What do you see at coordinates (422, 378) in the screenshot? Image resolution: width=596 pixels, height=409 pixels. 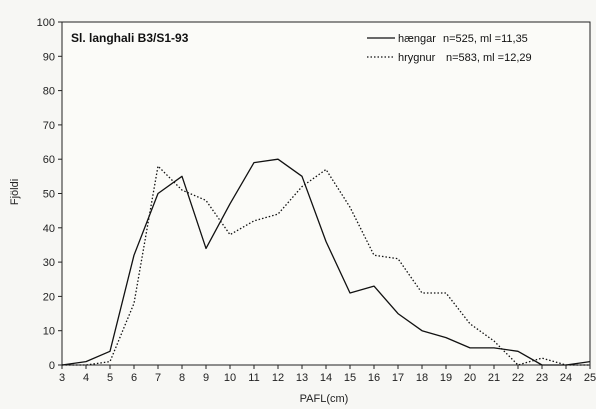 I see `x-tick-label: 18` at bounding box center [422, 378].